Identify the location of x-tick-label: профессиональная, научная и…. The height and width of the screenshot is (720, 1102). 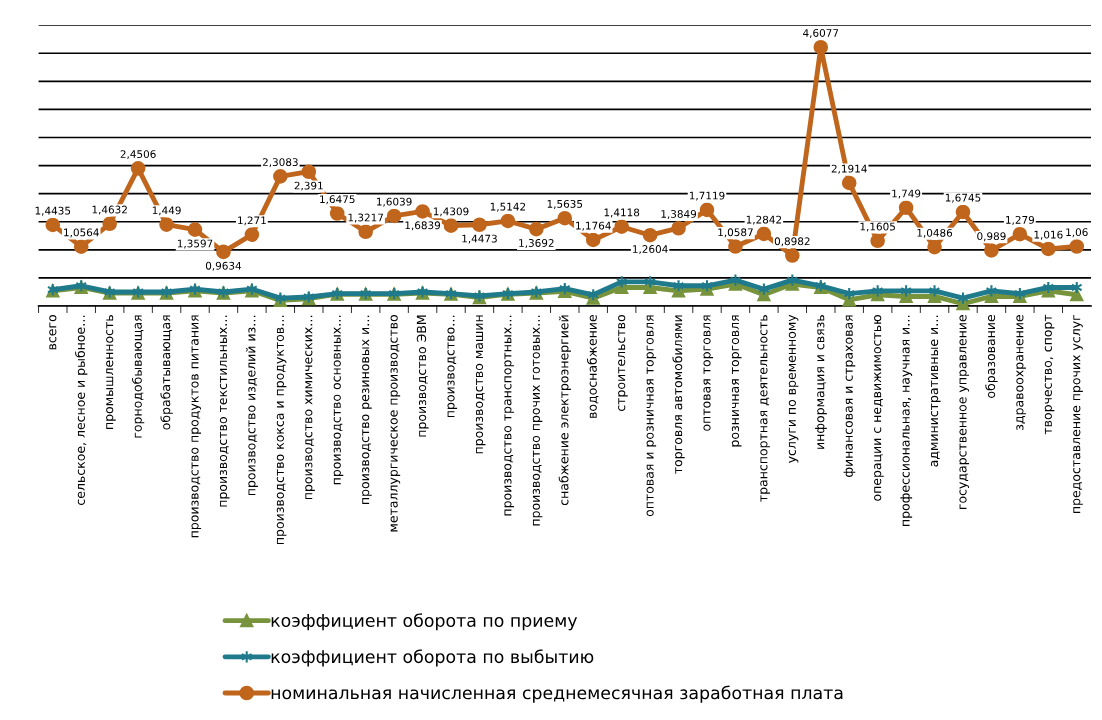
(906, 420).